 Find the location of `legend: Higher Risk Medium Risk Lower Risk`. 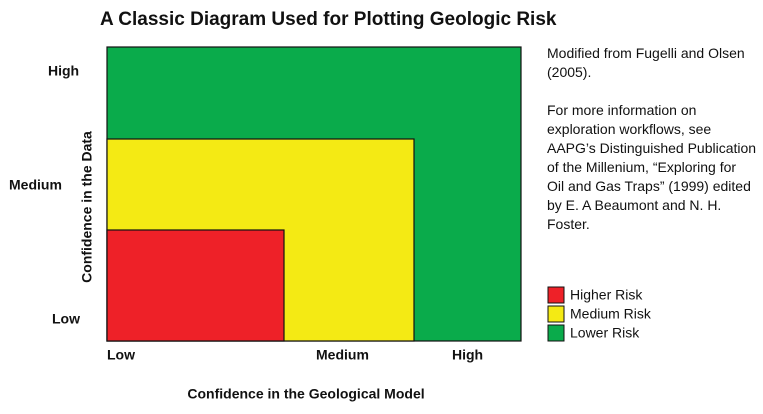

legend: Higher Risk Medium Risk Lower Risk is located at coordinates (599, 314).